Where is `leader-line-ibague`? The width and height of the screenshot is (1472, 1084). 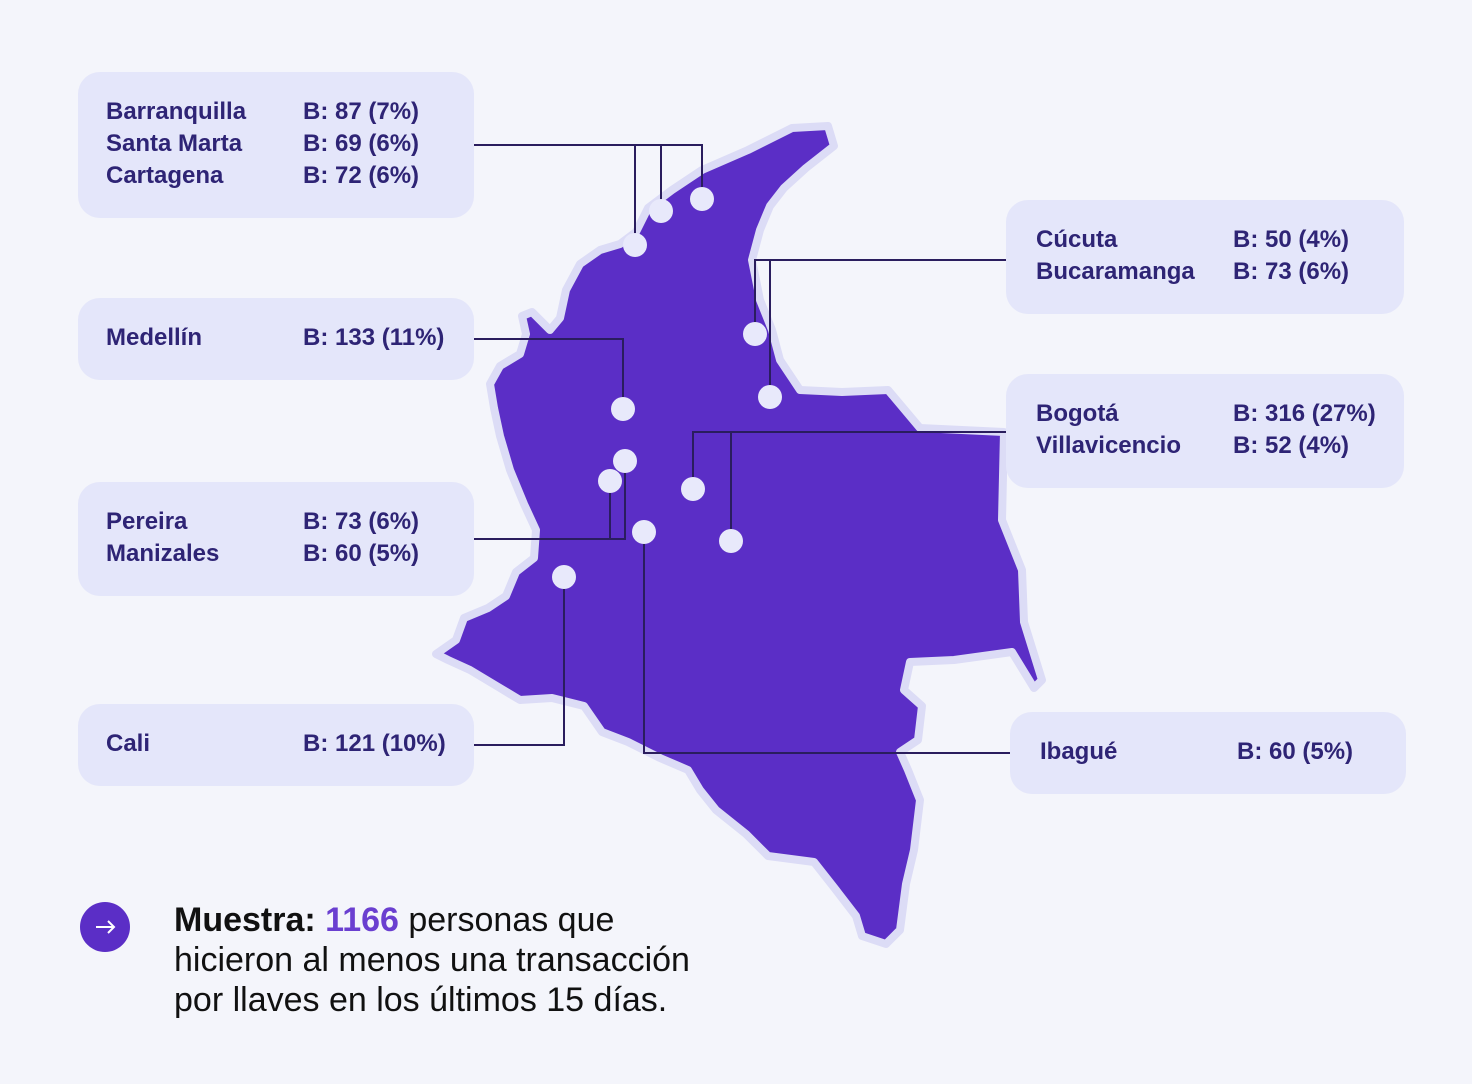 leader-line-ibague is located at coordinates (826, 643).